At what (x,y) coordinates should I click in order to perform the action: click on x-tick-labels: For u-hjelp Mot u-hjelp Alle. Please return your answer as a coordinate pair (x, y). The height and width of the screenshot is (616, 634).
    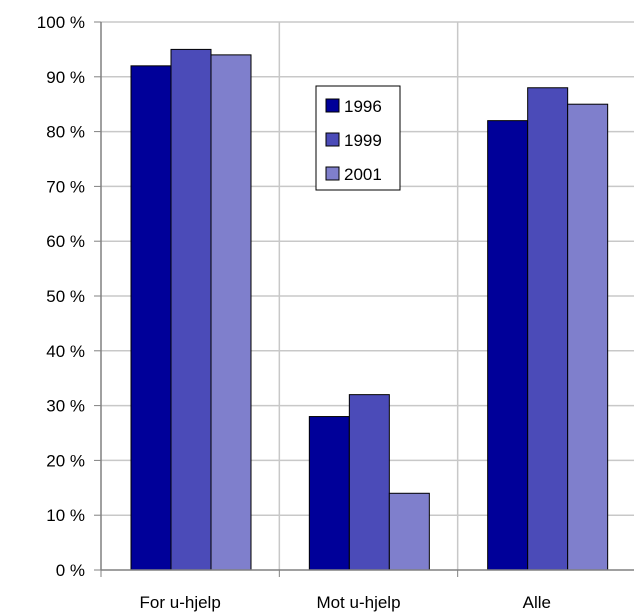
    Looking at the image, I should click on (345, 602).